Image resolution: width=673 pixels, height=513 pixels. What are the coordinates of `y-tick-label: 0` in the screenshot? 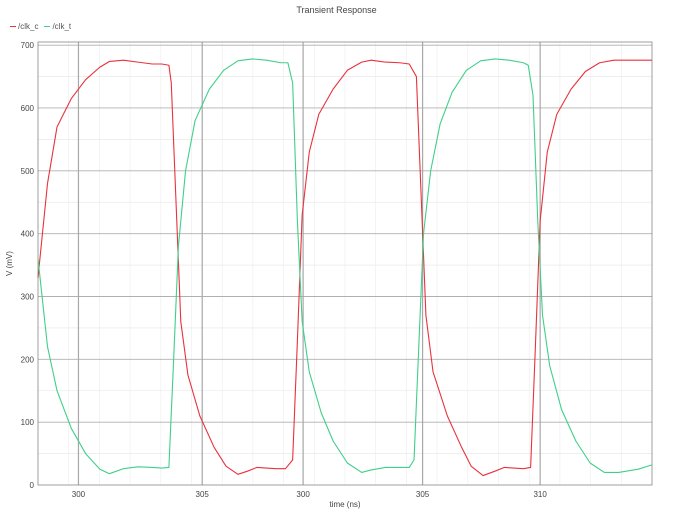 It's located at (32, 485).